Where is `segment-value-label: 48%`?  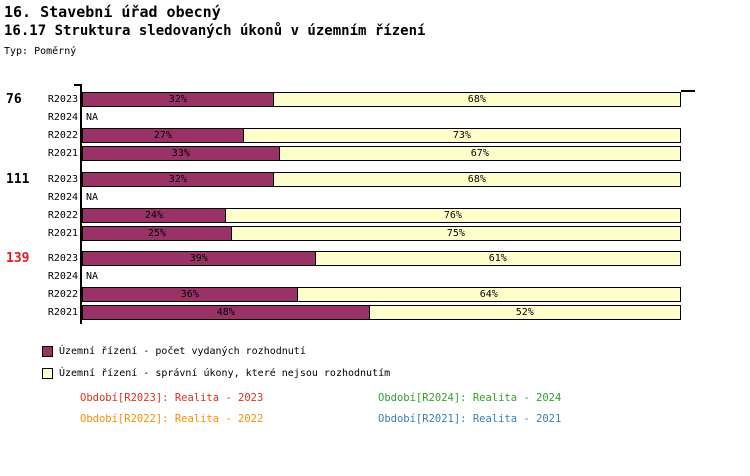
segment-value-label: 48% is located at coordinates (225, 312).